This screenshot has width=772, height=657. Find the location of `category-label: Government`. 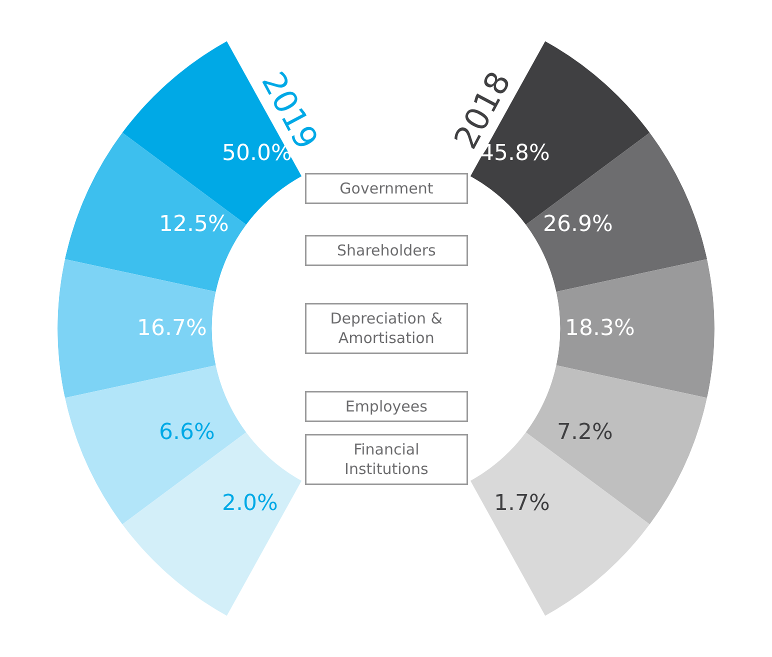

category-label: Government is located at coordinates (387, 189).